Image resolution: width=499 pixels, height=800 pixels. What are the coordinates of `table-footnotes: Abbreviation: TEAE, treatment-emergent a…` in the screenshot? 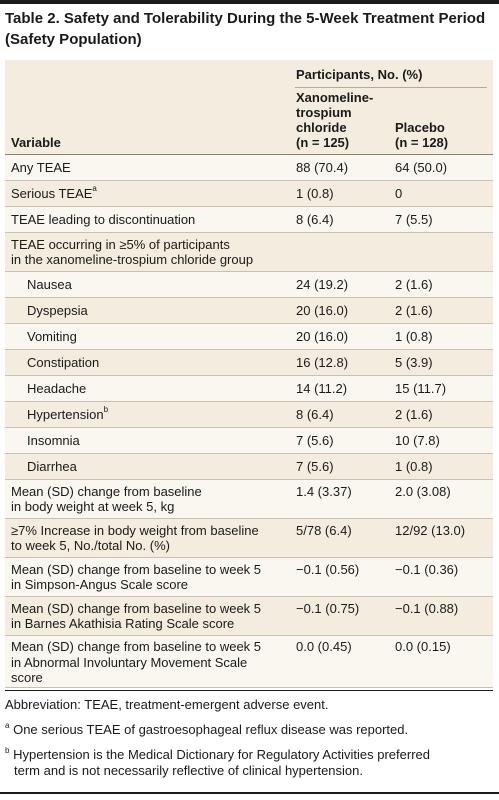 It's located at (249, 734).